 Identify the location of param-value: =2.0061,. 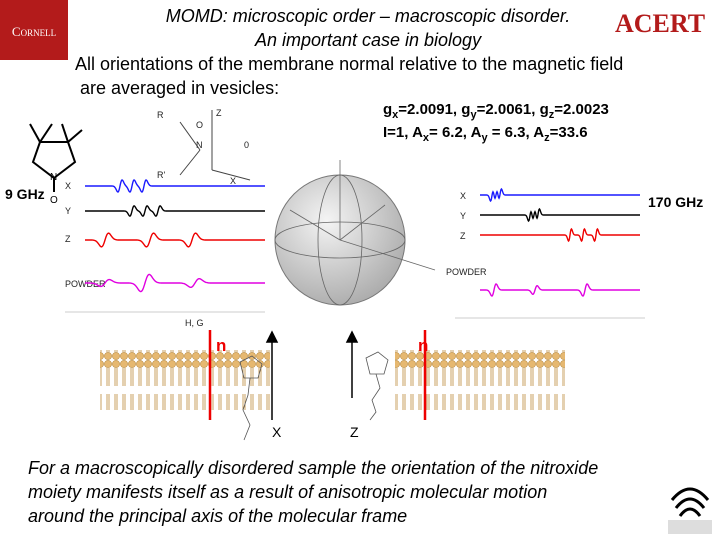
(508, 109).